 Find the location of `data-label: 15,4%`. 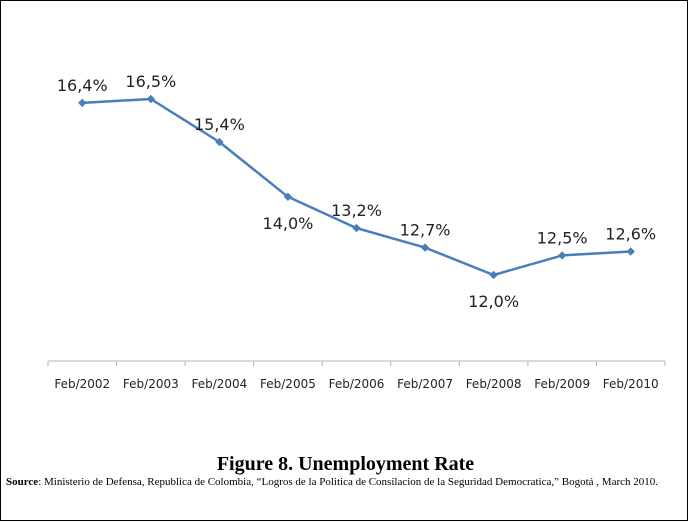

data-label: 15,4% is located at coordinates (219, 124).